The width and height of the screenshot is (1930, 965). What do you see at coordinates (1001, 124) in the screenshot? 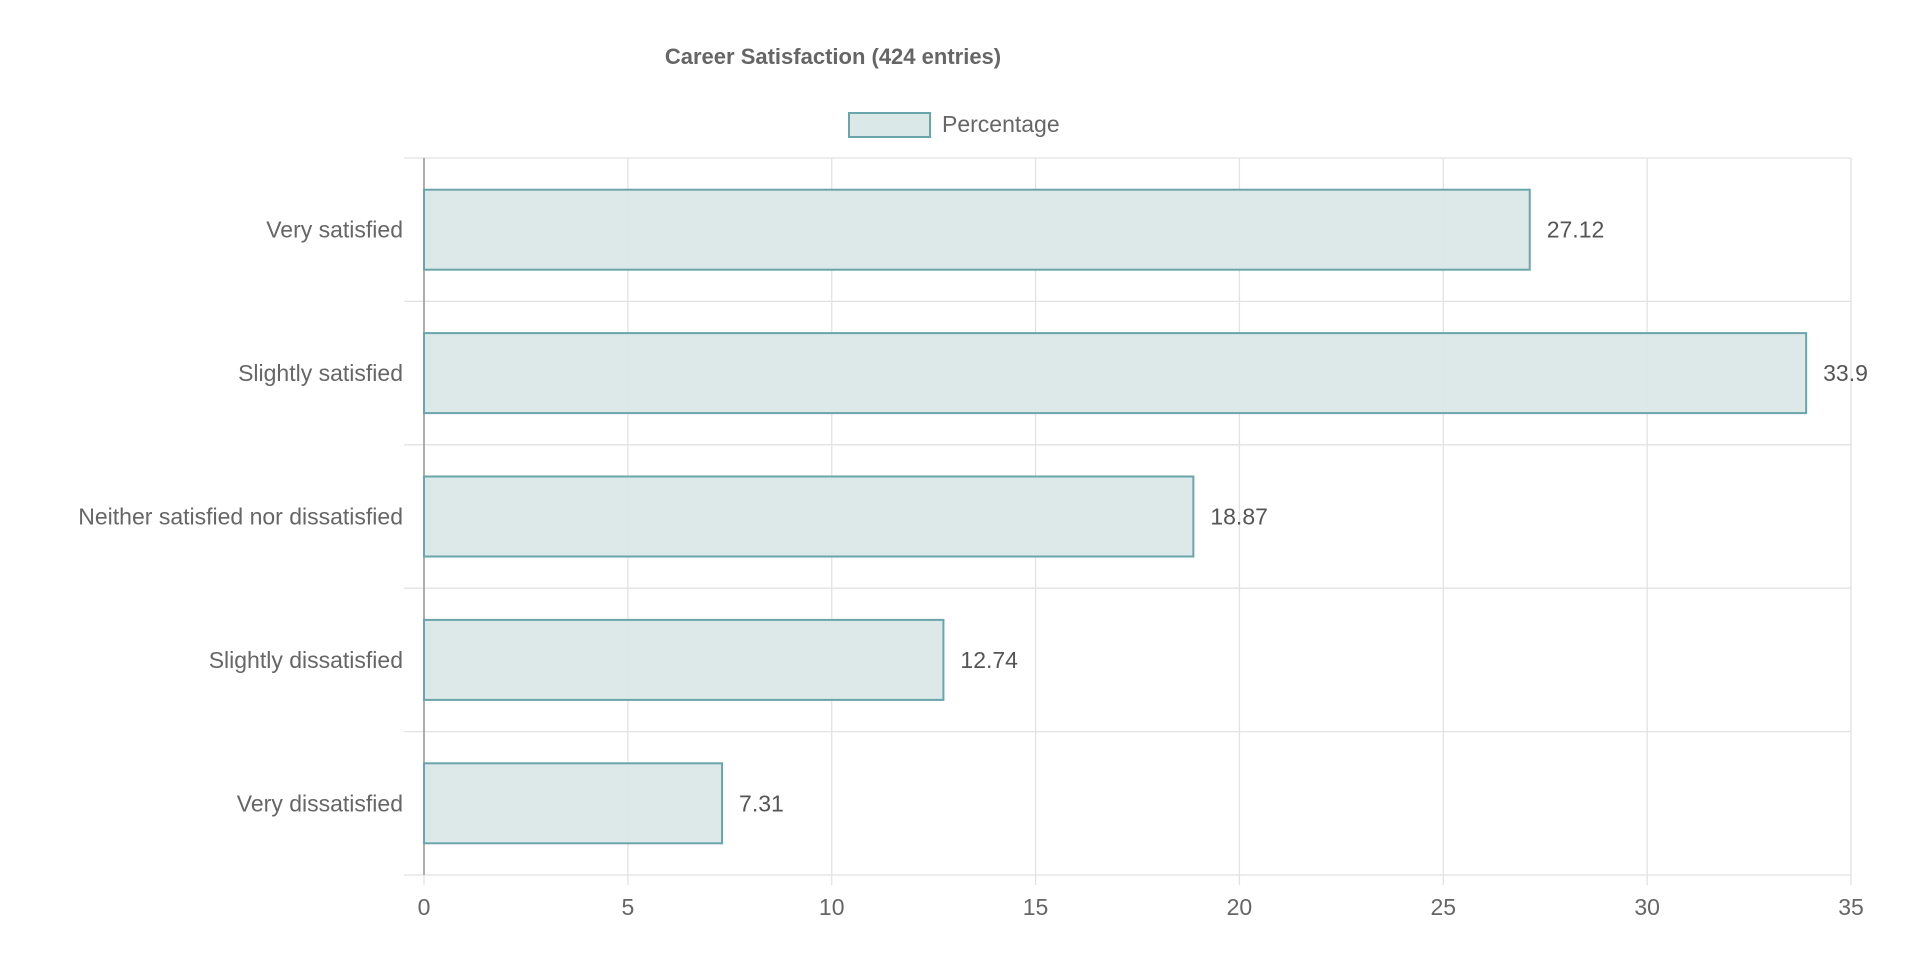
I see `legend-label: Percentage` at bounding box center [1001, 124].